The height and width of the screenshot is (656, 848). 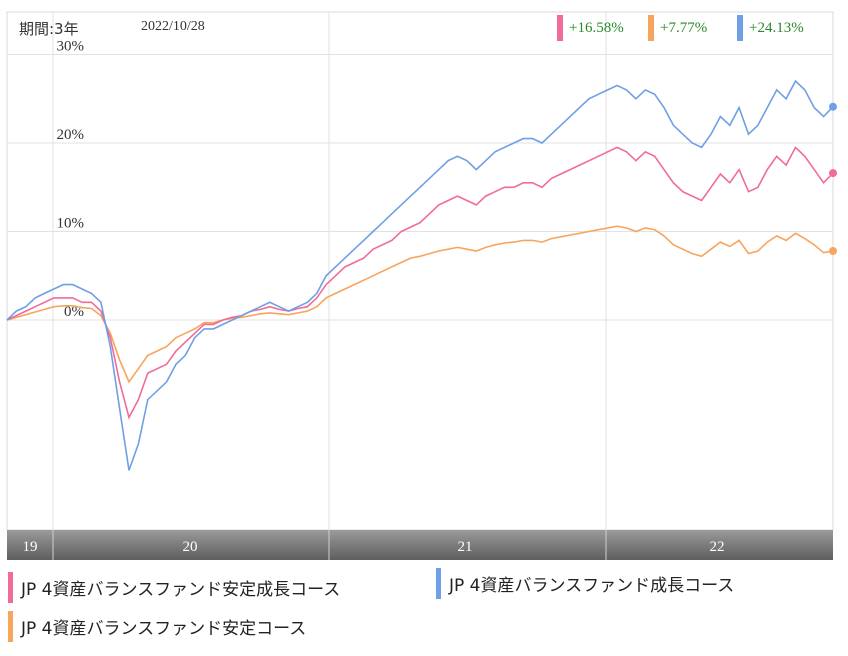 I want to click on y-axis-ticks: 30% 20% 10% 0%, so click(x=71, y=180).